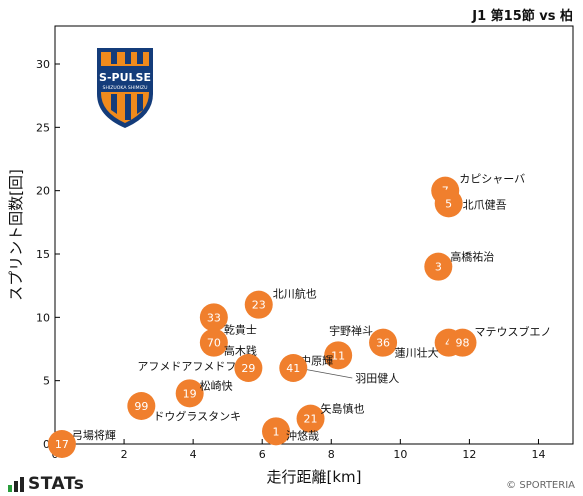 This screenshot has height=496, width=583. I want to click on player-number-label: 33, so click(214, 317).